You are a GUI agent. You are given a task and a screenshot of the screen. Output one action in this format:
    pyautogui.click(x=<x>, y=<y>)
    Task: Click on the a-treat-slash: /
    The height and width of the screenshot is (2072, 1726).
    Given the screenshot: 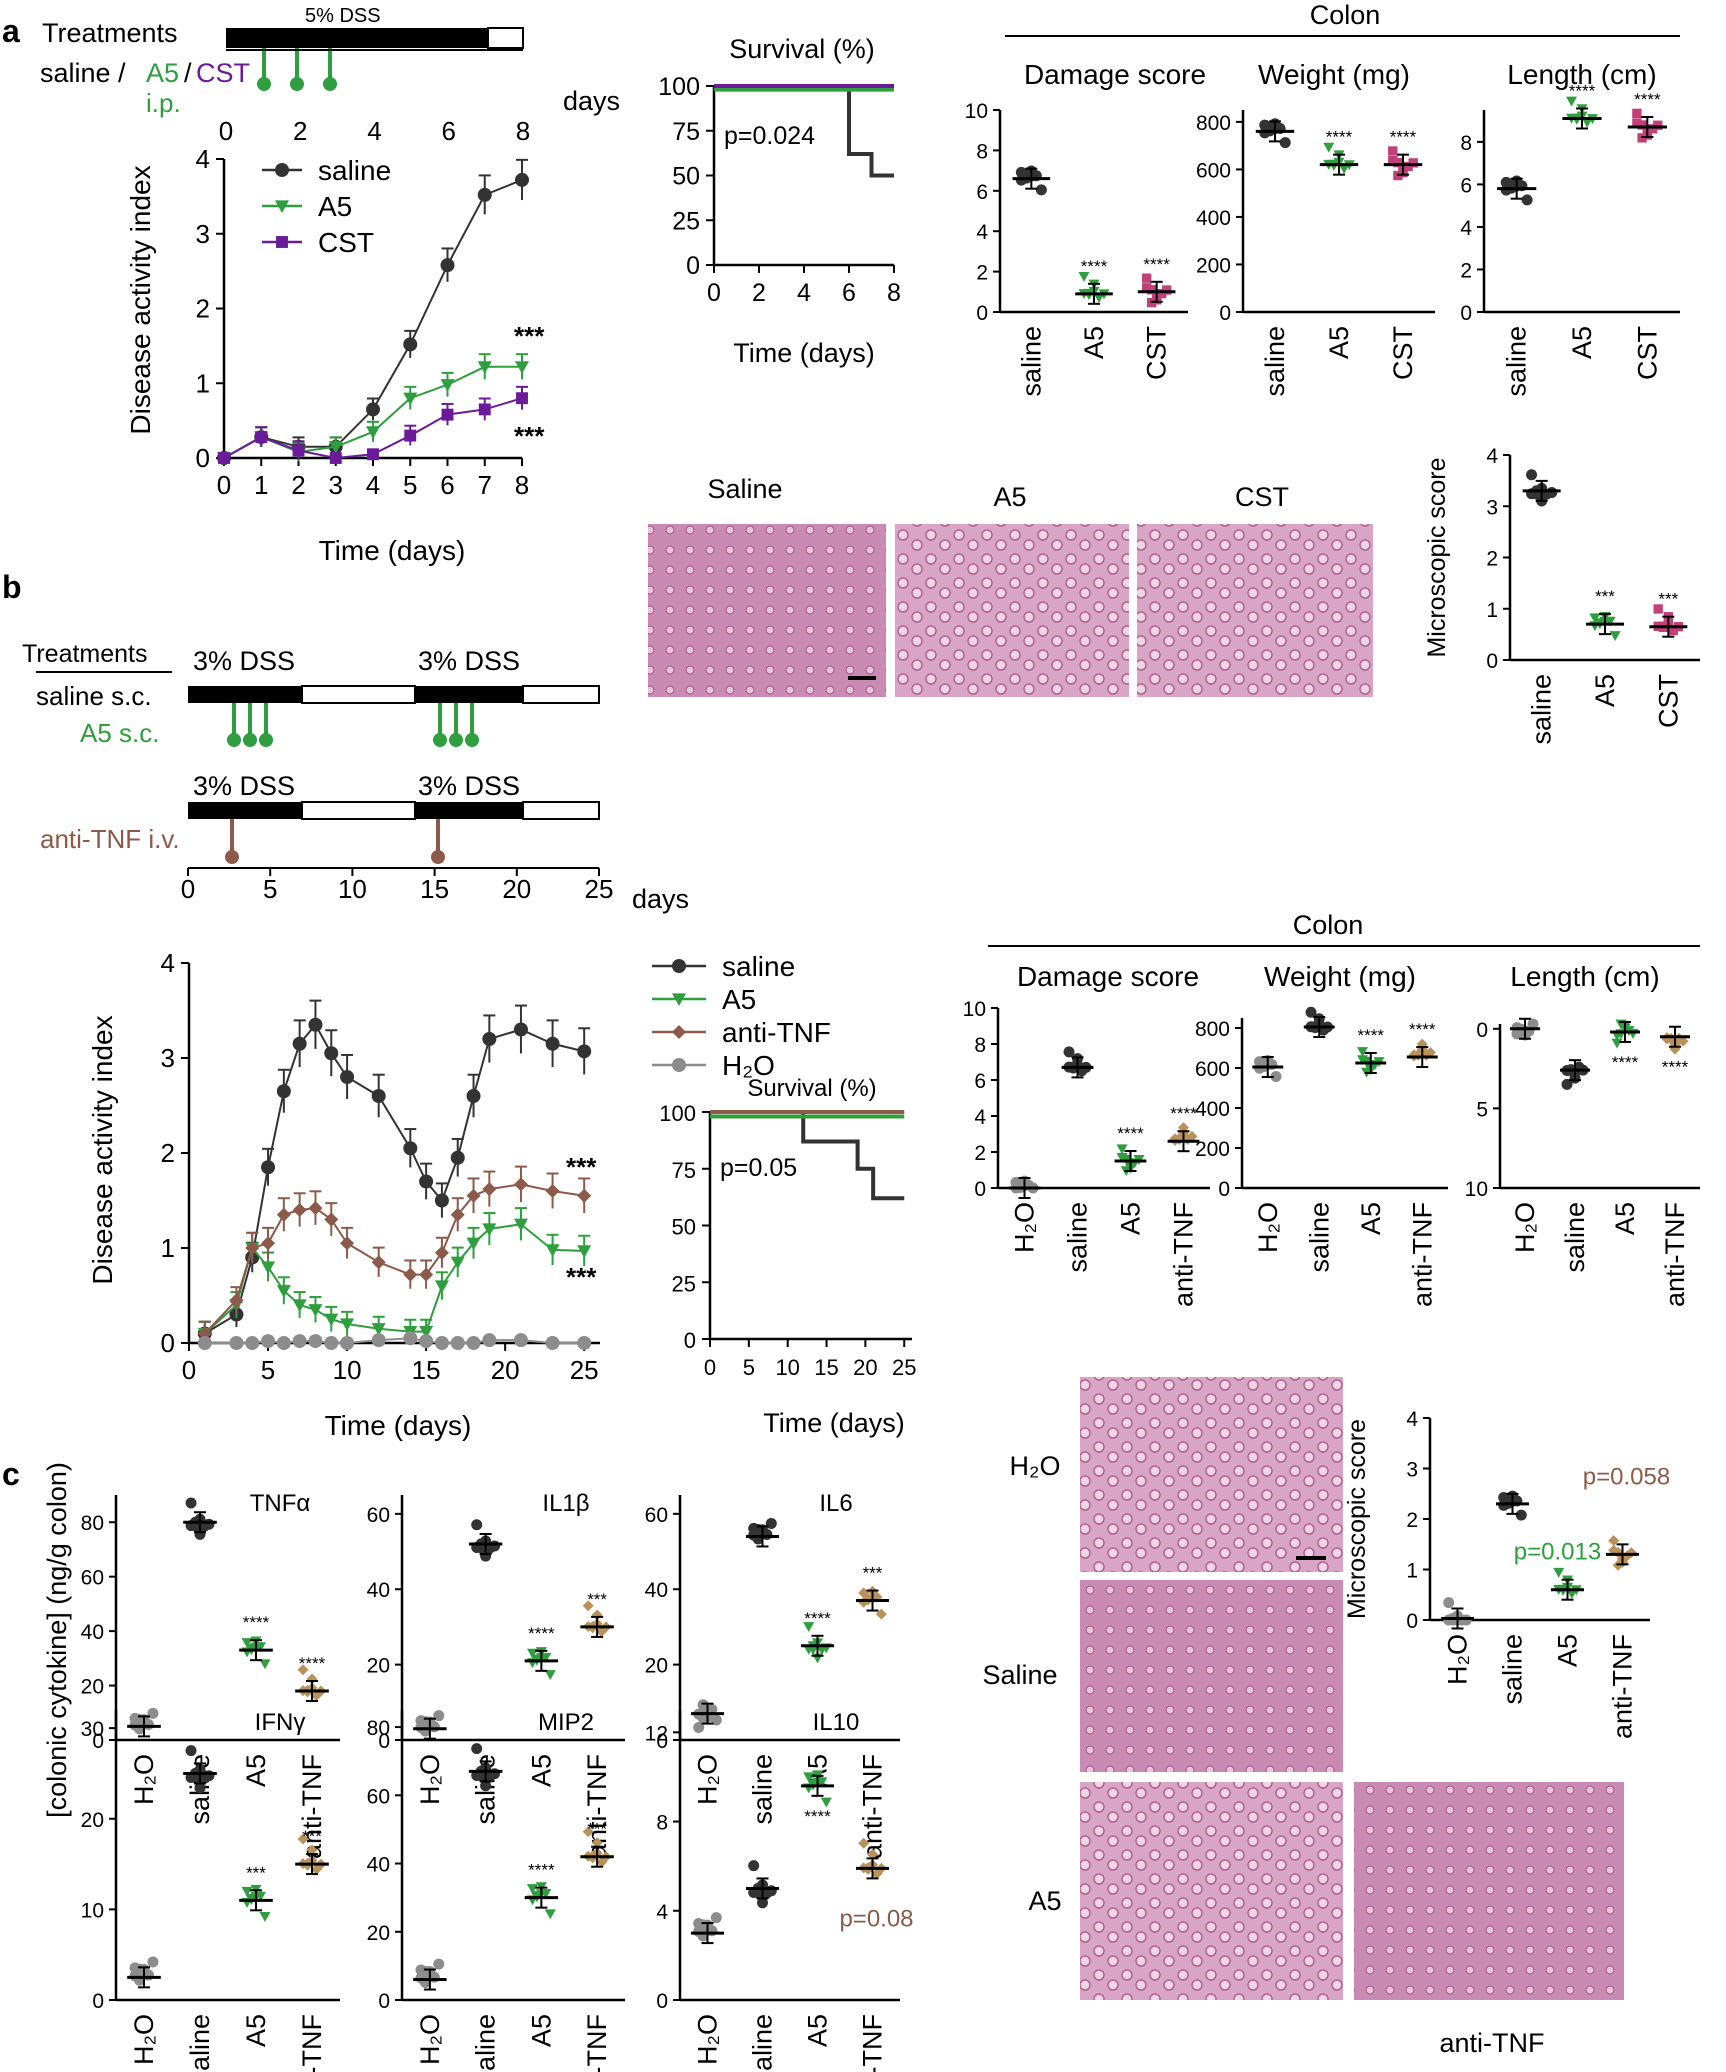 What is the action you would take?
    pyautogui.click(x=188, y=73)
    